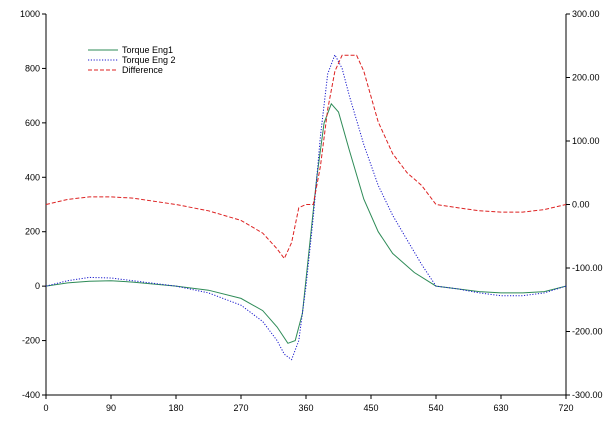 The image size is (610, 434). Describe the element at coordinates (30, 14) in the screenshot. I see `y-left-tick-label: 1000` at that location.